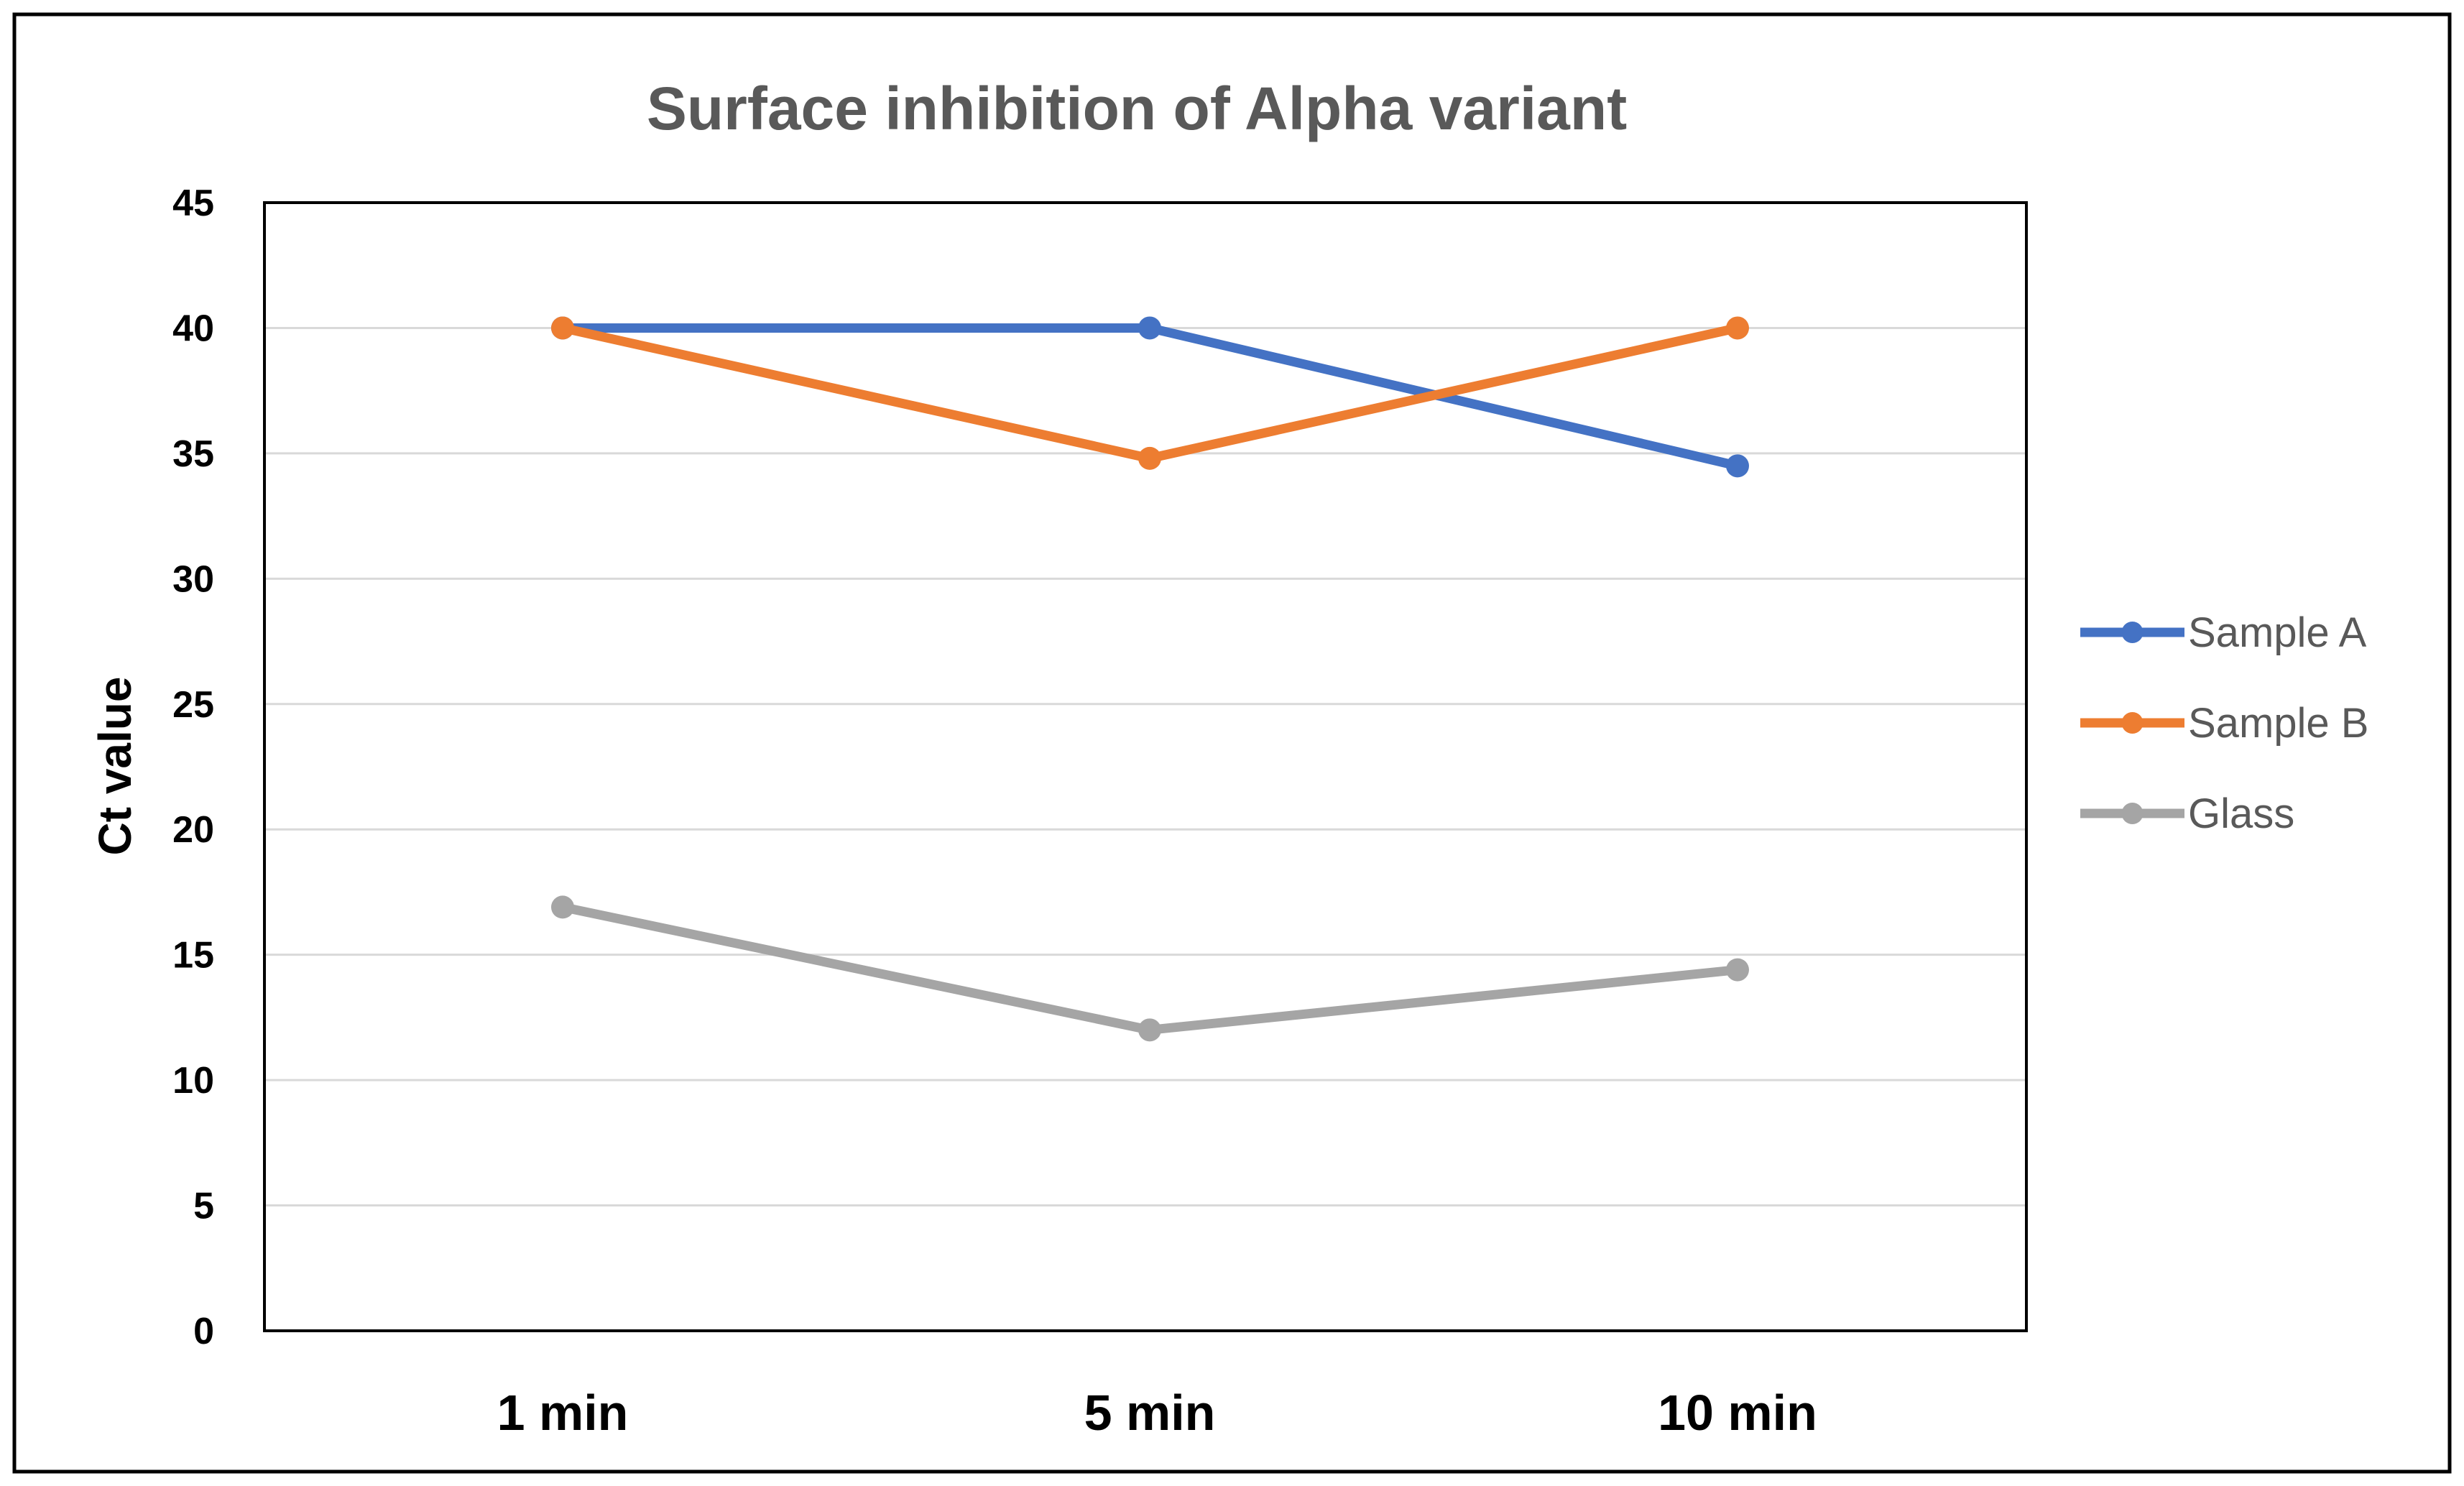 This screenshot has width=2464, height=1486. Describe the element at coordinates (193, 203) in the screenshot. I see `y-tick-label-45: 45` at that location.